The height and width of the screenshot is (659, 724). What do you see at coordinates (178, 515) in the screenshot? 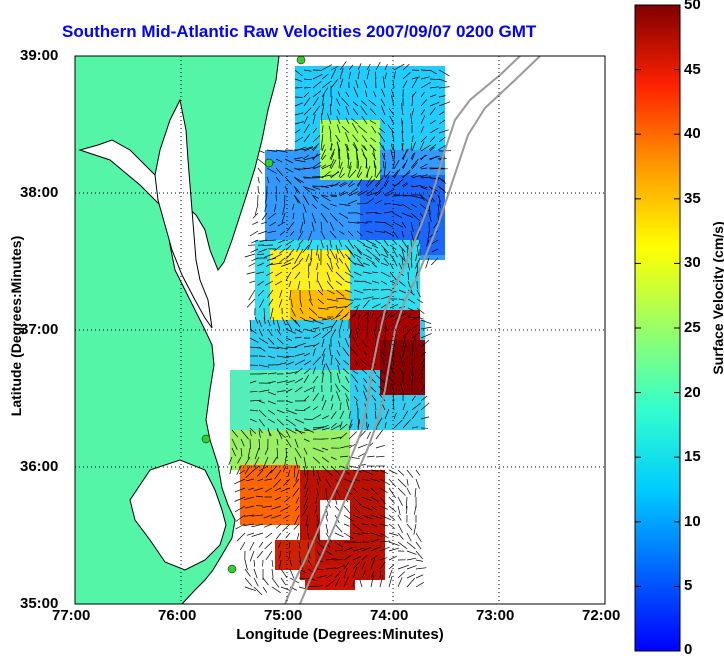
I see `pamlico-sound` at bounding box center [178, 515].